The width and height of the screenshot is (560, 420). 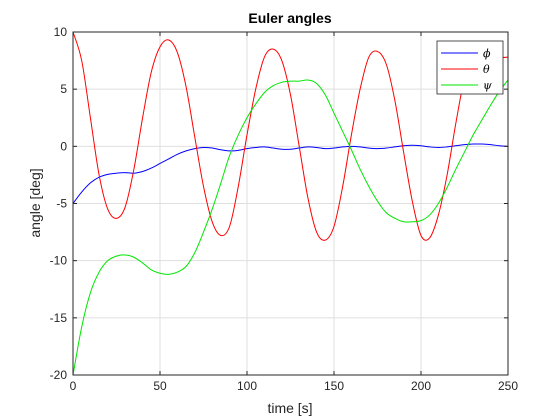 What do you see at coordinates (508, 386) in the screenshot?
I see `x-tick-label: 250` at bounding box center [508, 386].